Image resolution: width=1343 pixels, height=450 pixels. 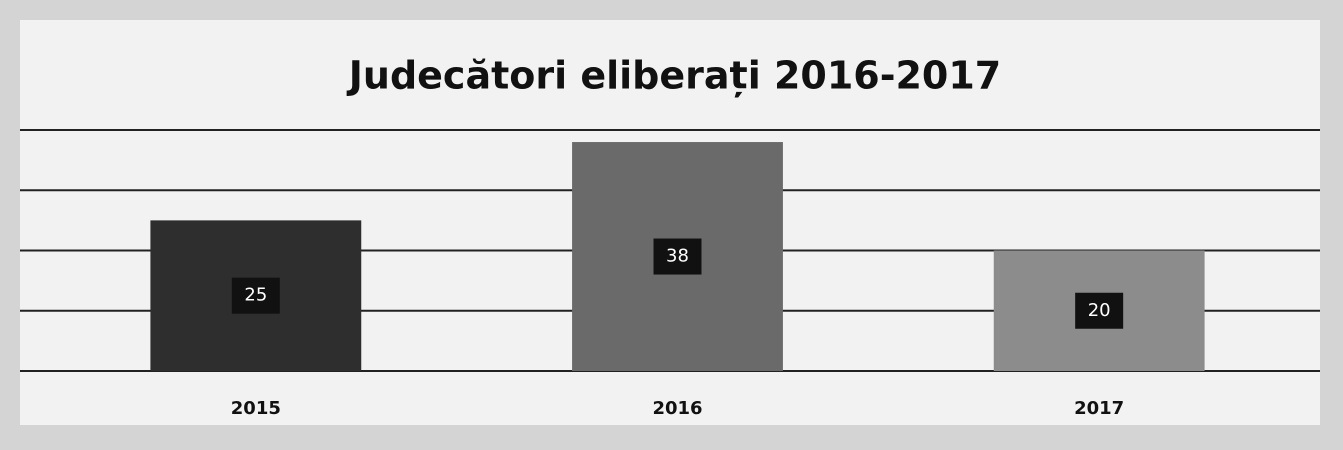 What do you see at coordinates (677, 408) in the screenshot?
I see `x-tick-label: 2016` at bounding box center [677, 408].